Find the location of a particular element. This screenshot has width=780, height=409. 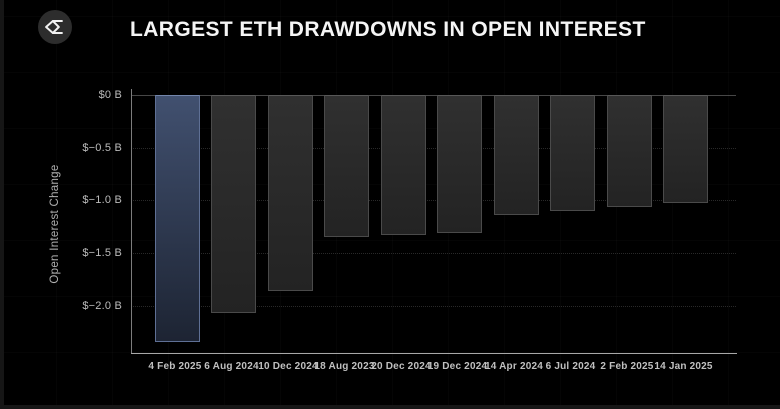

y-axis-title: Open Interest Change is located at coordinates (55, 224).